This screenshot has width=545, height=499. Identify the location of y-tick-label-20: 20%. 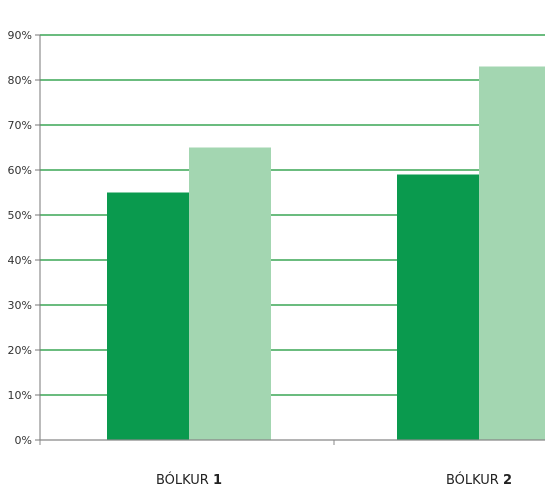
(20, 350).